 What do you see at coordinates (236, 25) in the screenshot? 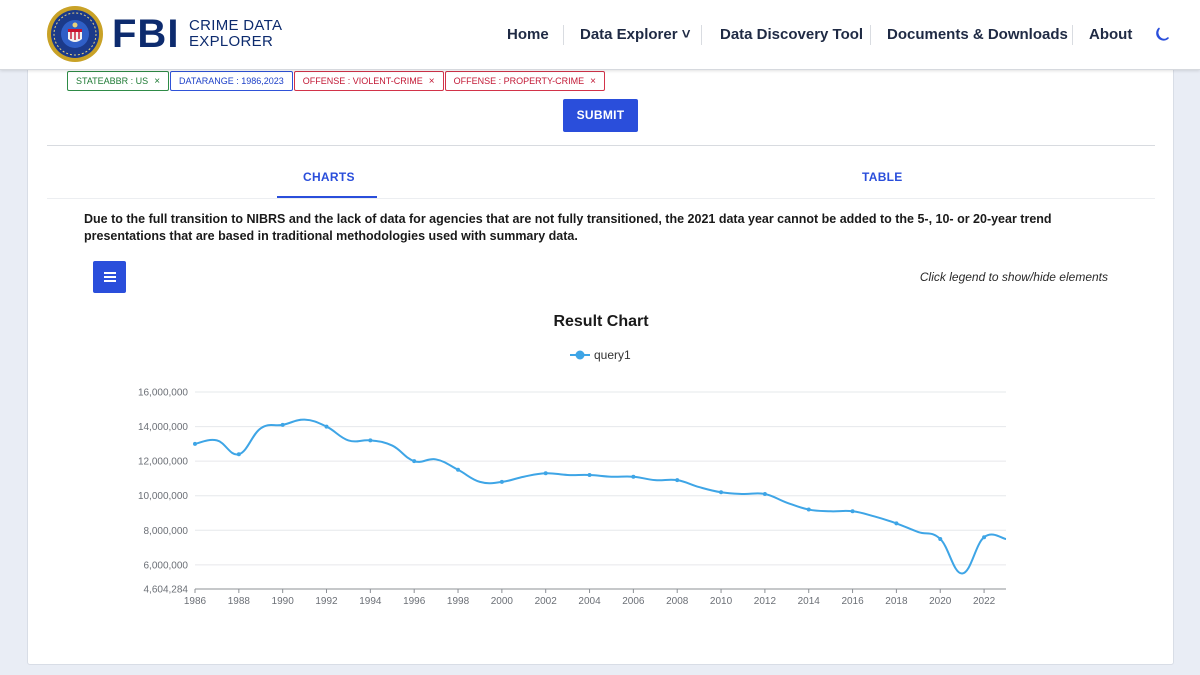
I see `brand-sub-line1: CRIME DATA` at bounding box center [236, 25].